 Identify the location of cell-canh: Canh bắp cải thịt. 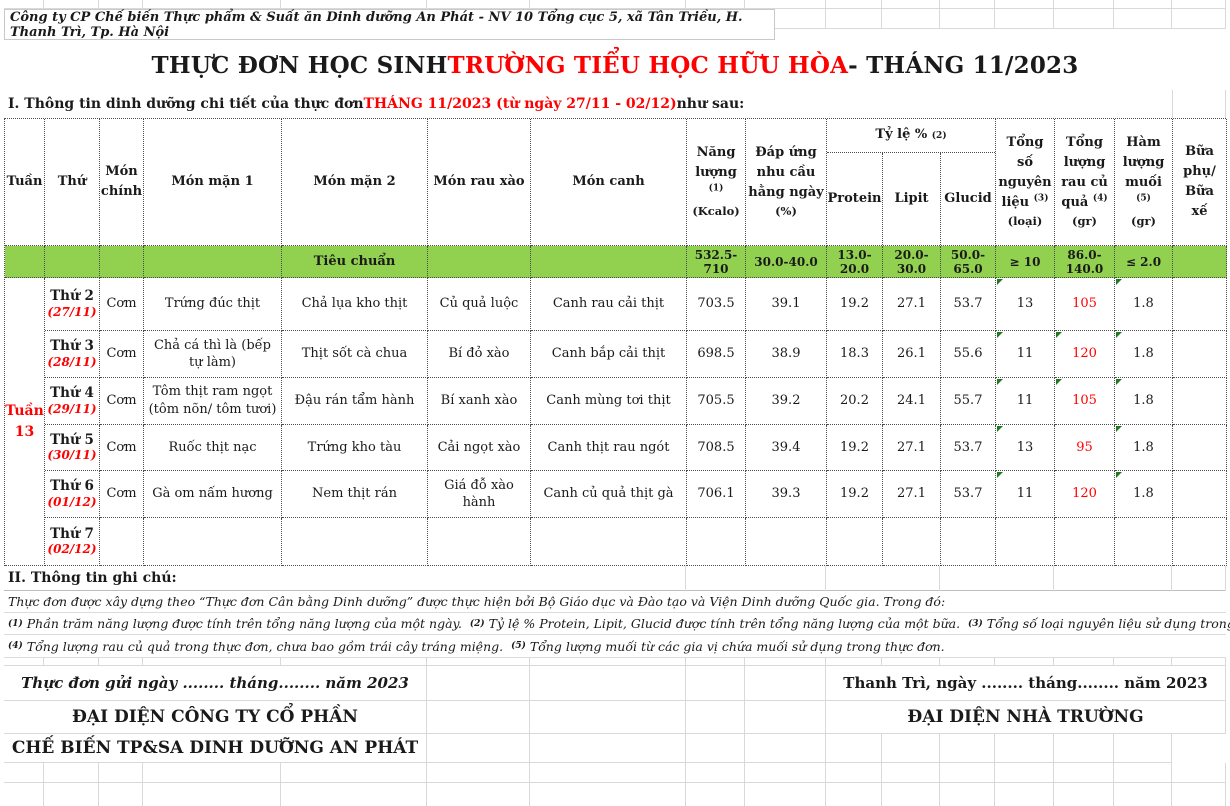
(609, 354).